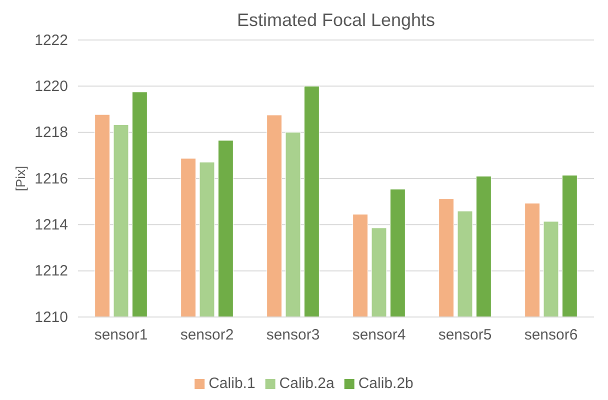  What do you see at coordinates (51, 225) in the screenshot?
I see `y-tick-label: 1214` at bounding box center [51, 225].